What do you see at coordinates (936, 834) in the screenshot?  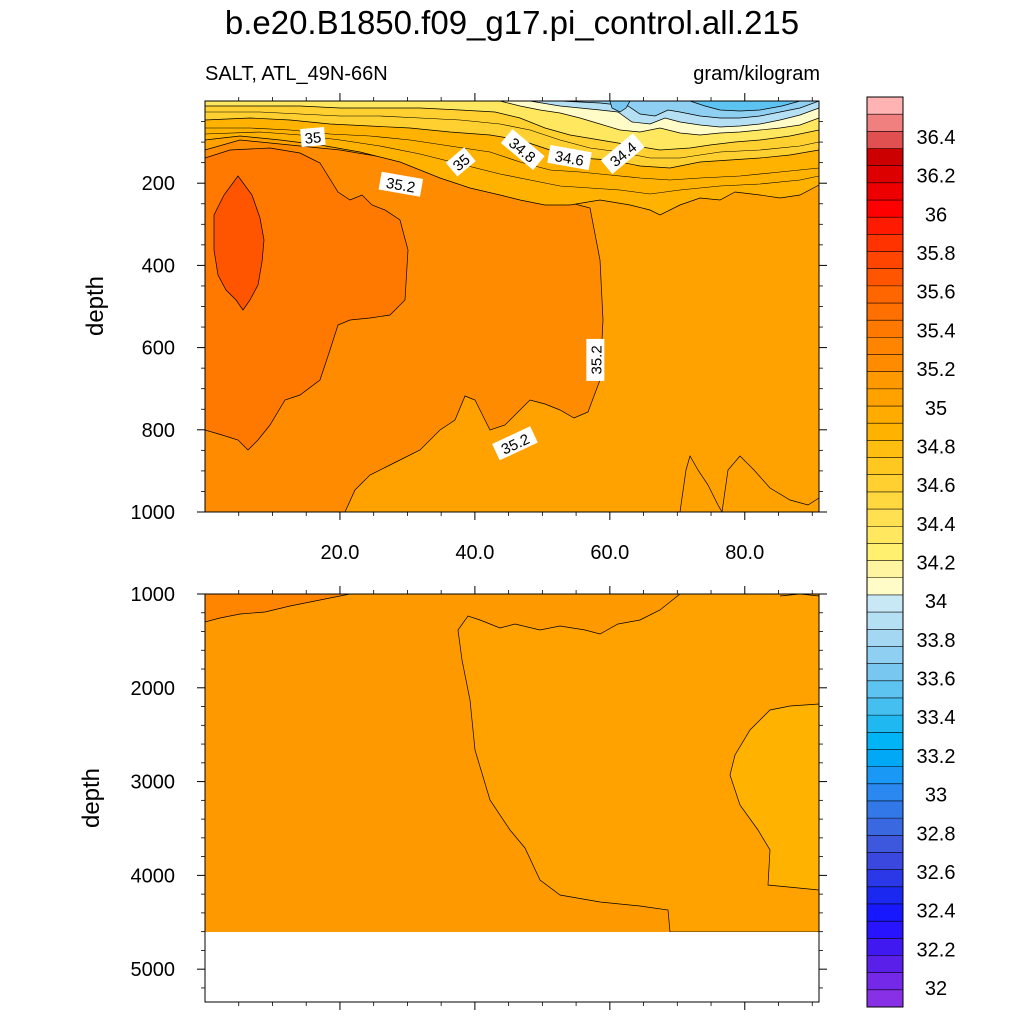 I see `colorbar-label: 32.8` at bounding box center [936, 834].